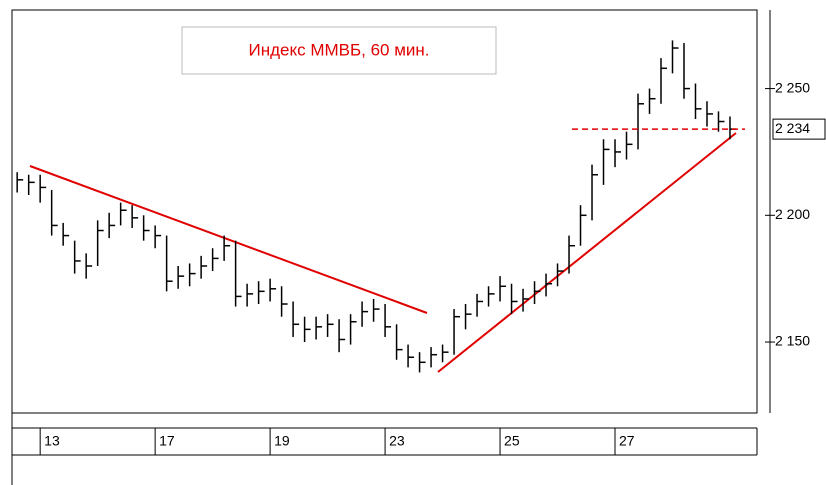 The height and width of the screenshot is (485, 826). I want to click on y-tick-label: 2 200, so click(792, 214).